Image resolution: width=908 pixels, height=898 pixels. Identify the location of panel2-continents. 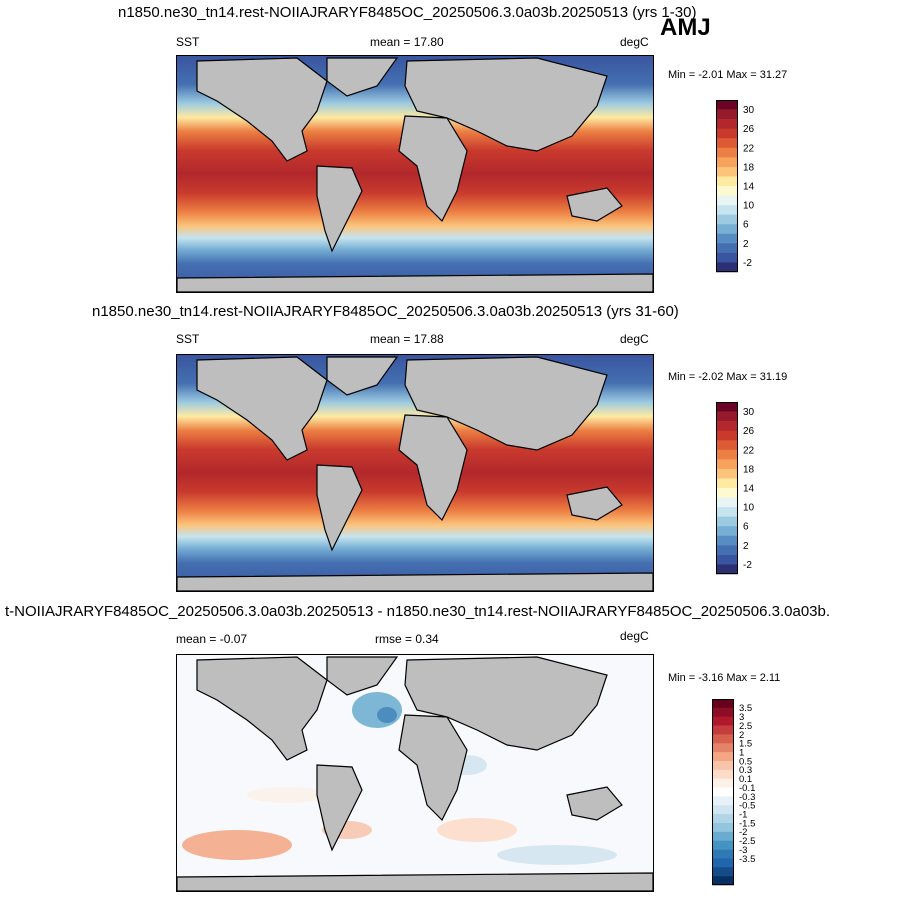
(415, 473).